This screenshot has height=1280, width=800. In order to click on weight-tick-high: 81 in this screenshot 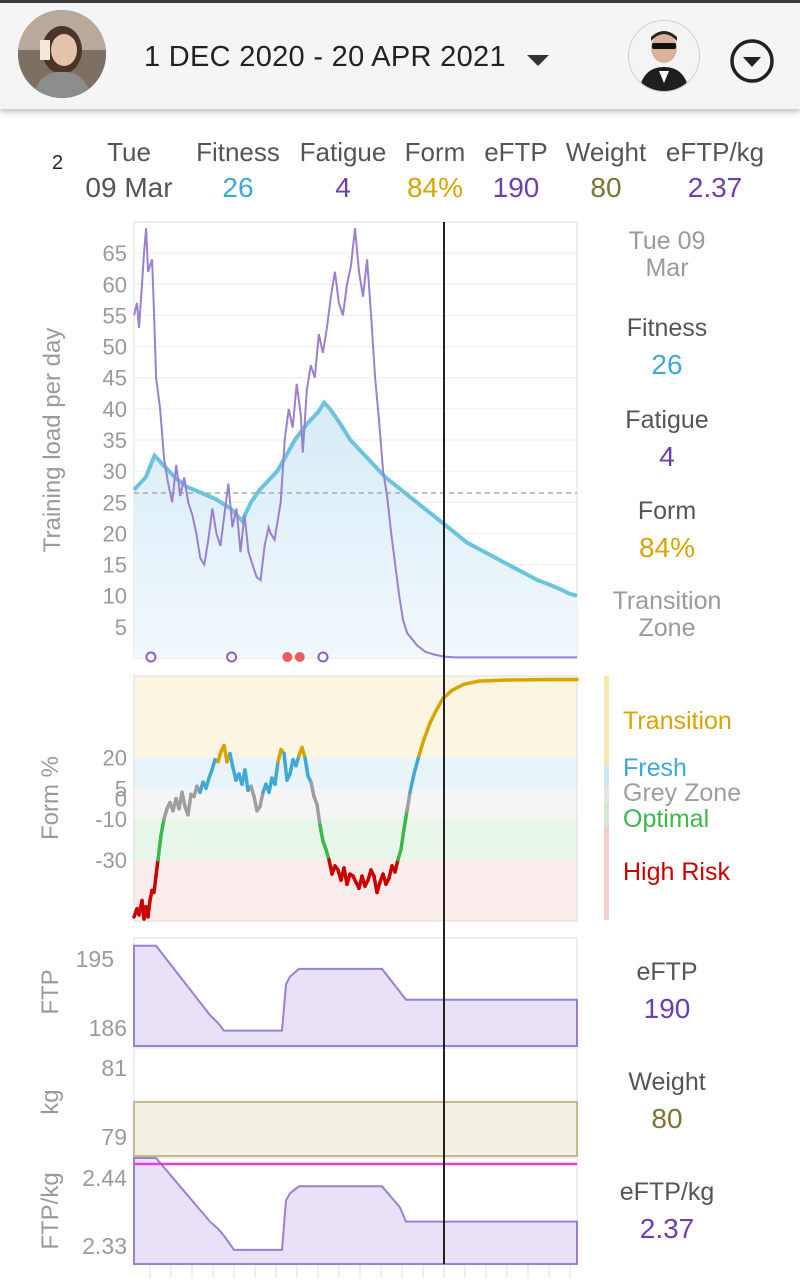, I will do `click(114, 1068)`.